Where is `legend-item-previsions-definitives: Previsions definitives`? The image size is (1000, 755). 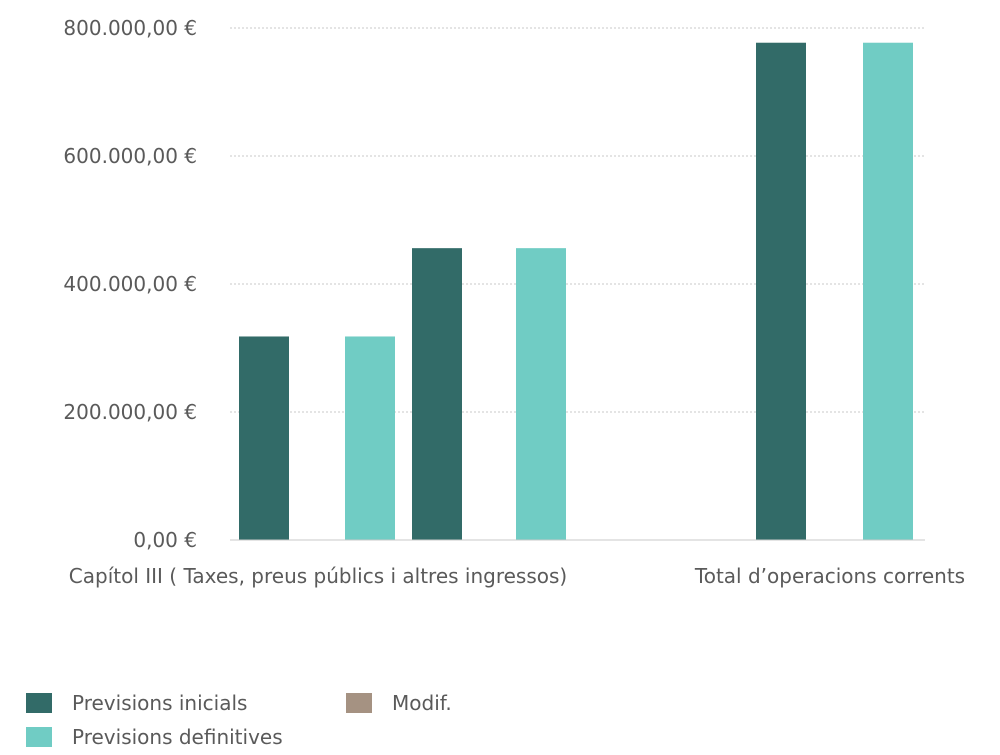
legend-item-previsions-definitives: Previsions definitives is located at coordinates (154, 737).